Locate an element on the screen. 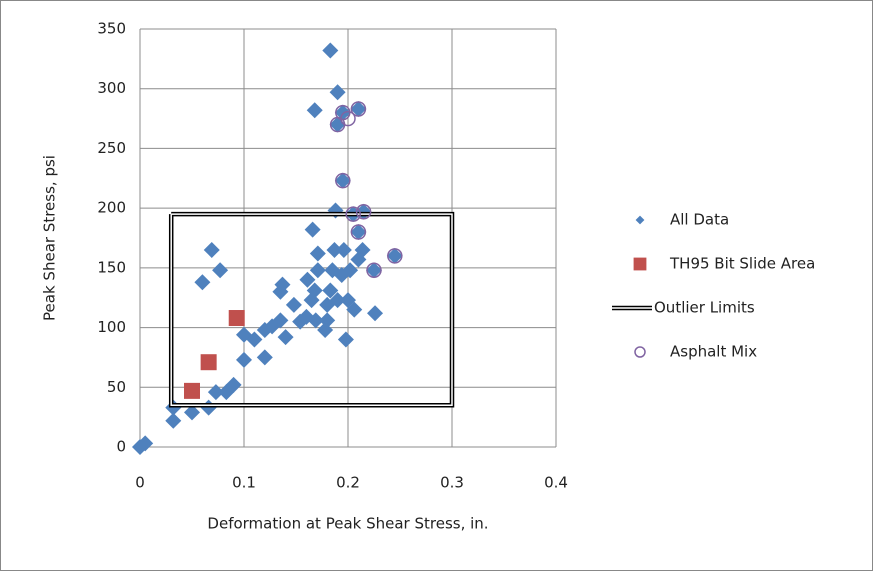 This screenshot has height=575, width=873. y-tick-label: 300 is located at coordinates (111, 88).